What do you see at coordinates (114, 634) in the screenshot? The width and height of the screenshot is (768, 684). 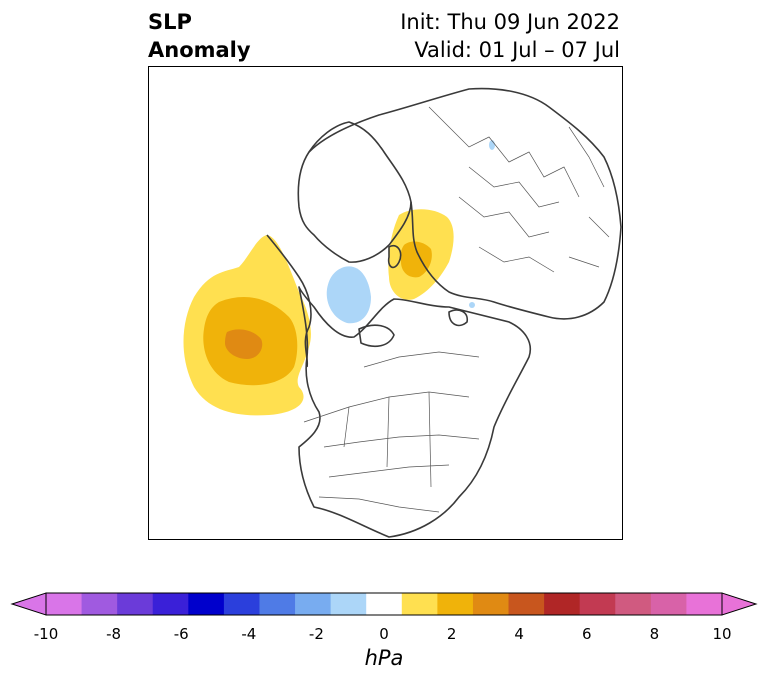 I see `colorbar-tick-label: -8` at bounding box center [114, 634].